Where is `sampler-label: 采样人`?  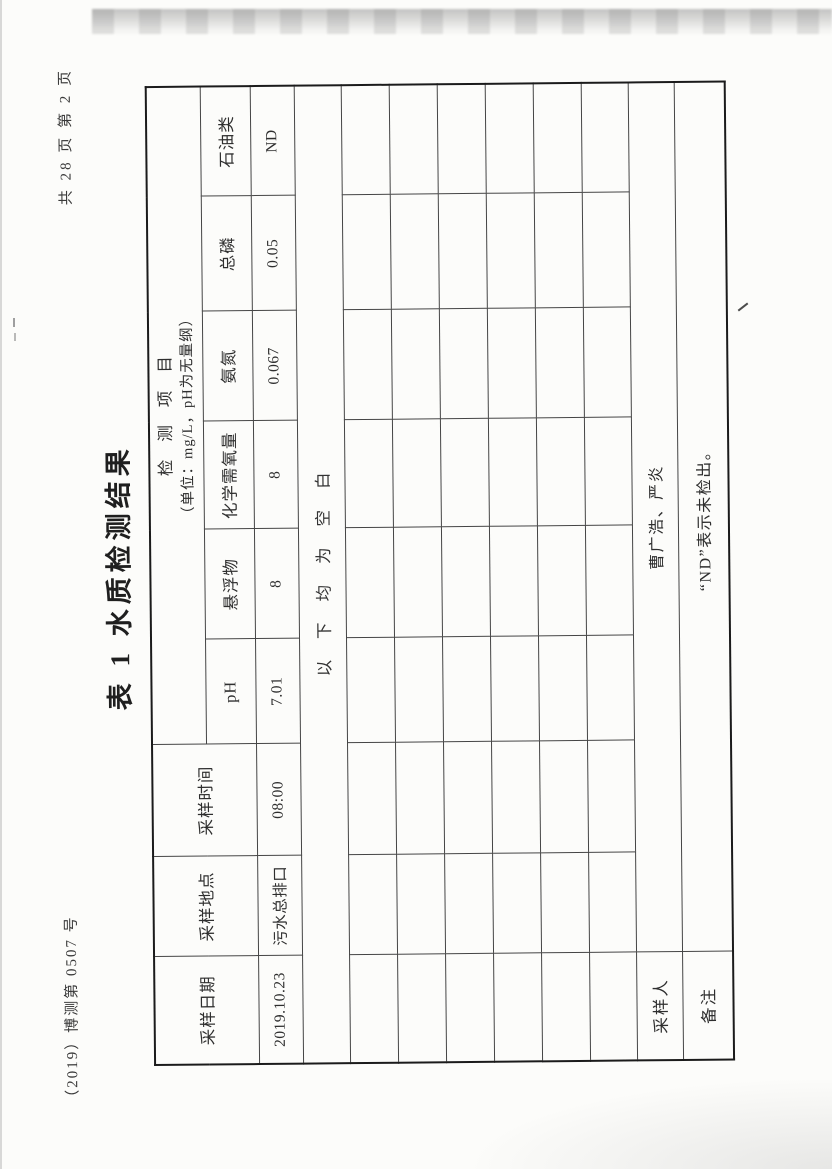 sampler-label: 采样人 is located at coordinates (659, 1005).